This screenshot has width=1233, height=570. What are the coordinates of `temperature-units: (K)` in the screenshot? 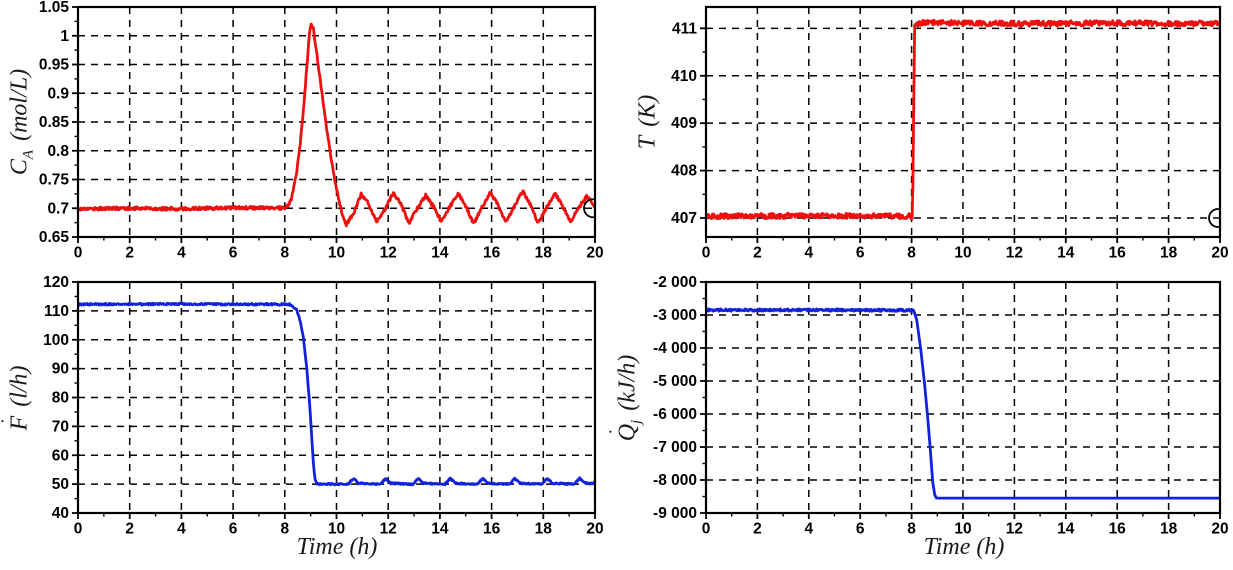 It's located at (647, 110).